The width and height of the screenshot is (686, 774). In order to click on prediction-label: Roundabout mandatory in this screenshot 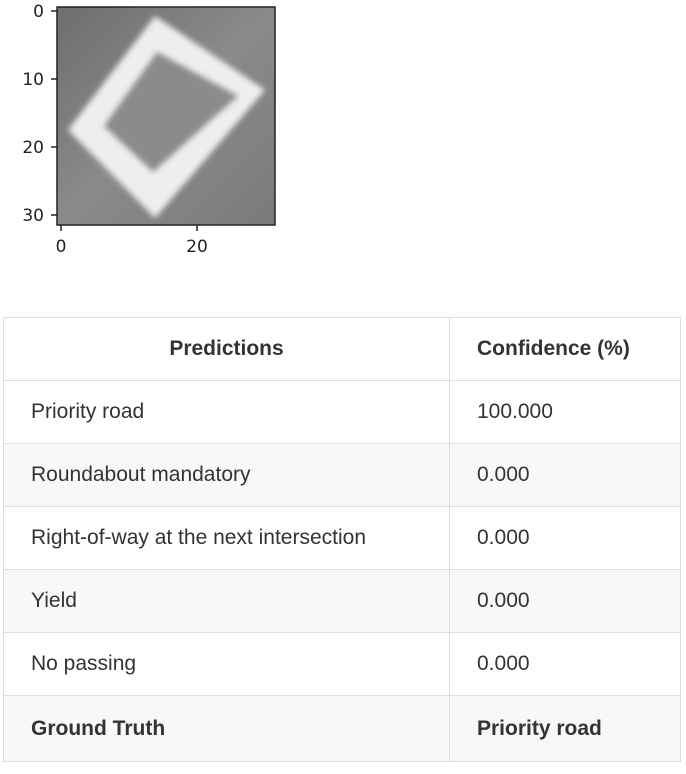, I will do `click(226, 475)`.